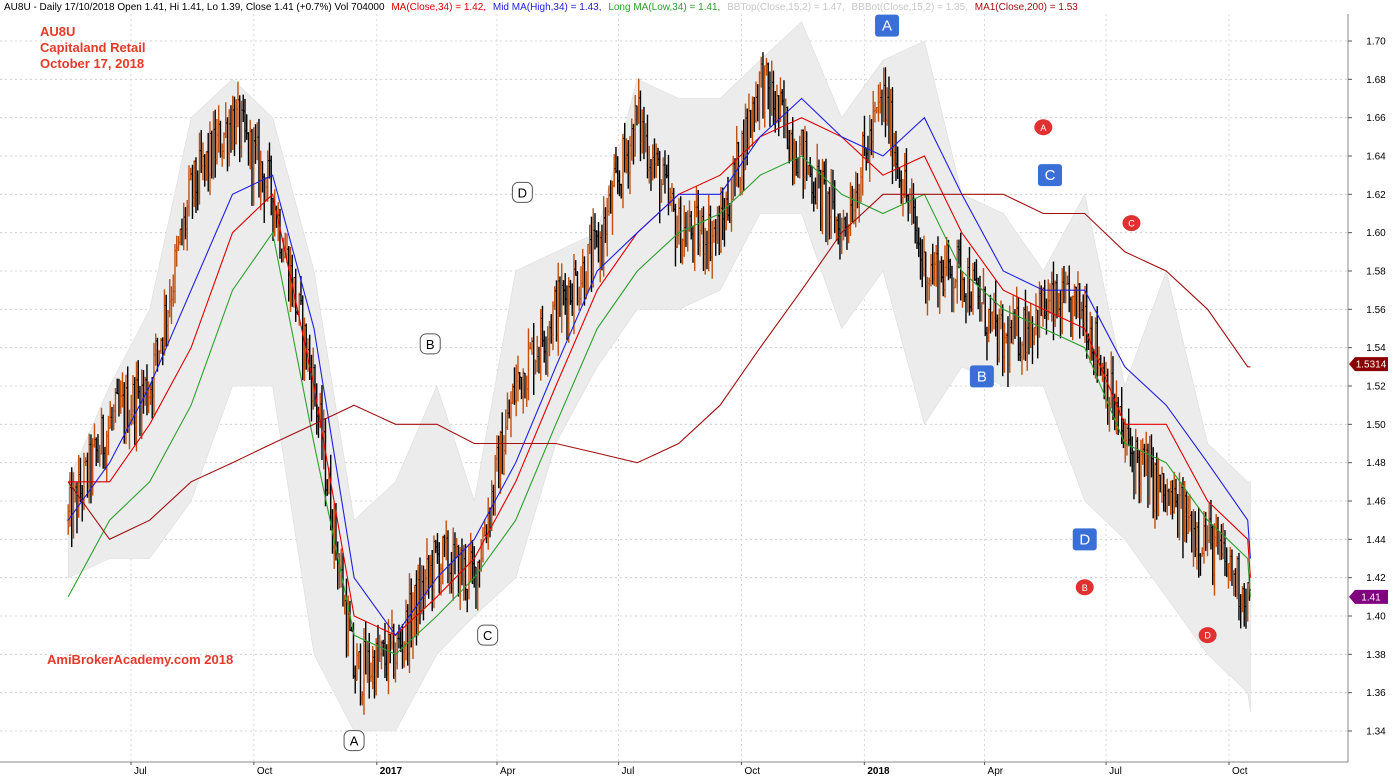  What do you see at coordinates (1376, 118) in the screenshot?
I see `y-tick-label: 1.66` at bounding box center [1376, 118].